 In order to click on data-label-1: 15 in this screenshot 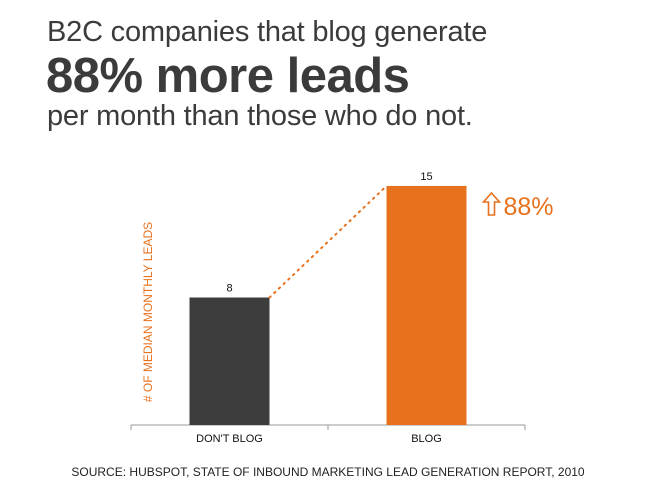, I will do `click(426, 177)`.